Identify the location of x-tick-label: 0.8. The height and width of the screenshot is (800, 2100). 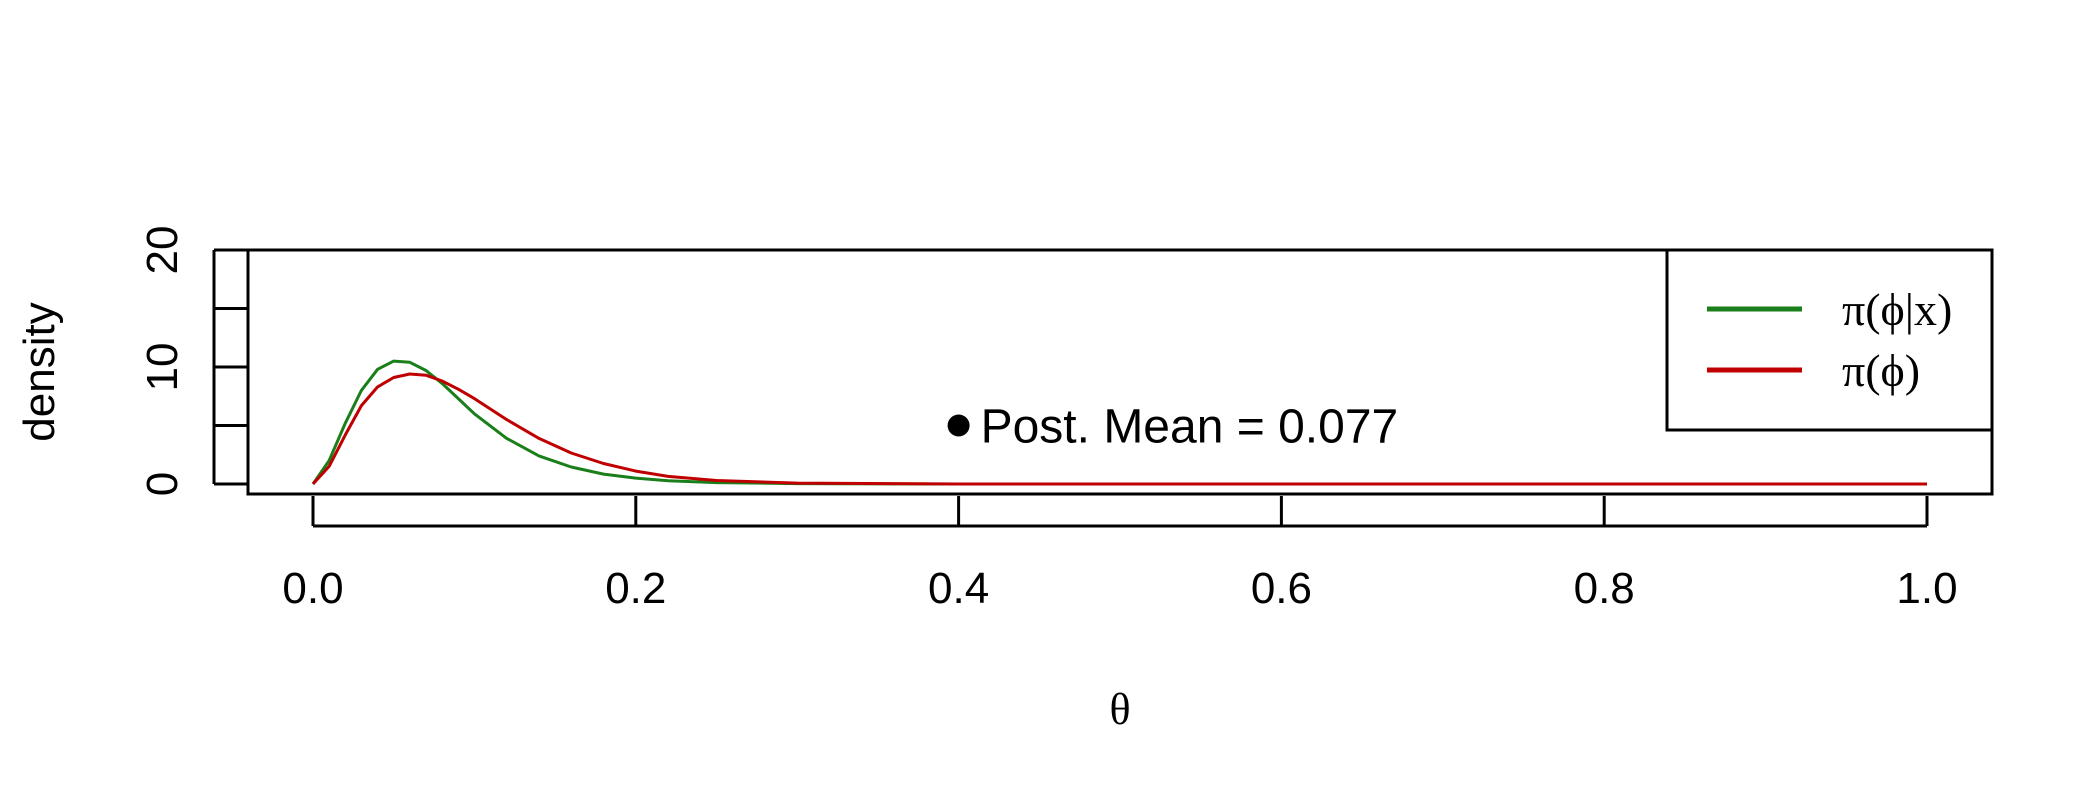
(1604, 588).